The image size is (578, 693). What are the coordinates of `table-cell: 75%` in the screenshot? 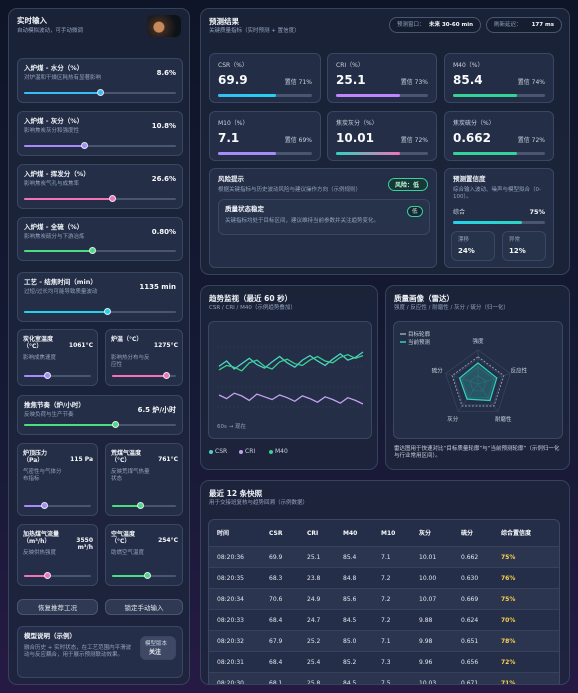 It's located at (508, 599).